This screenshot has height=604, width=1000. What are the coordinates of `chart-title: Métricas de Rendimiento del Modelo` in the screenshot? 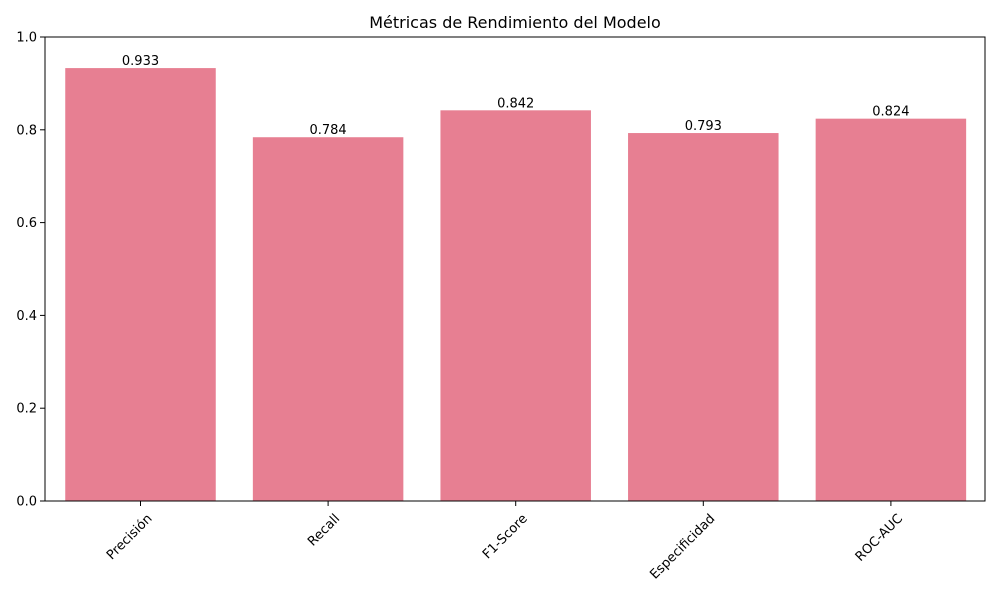 It's located at (515, 22).